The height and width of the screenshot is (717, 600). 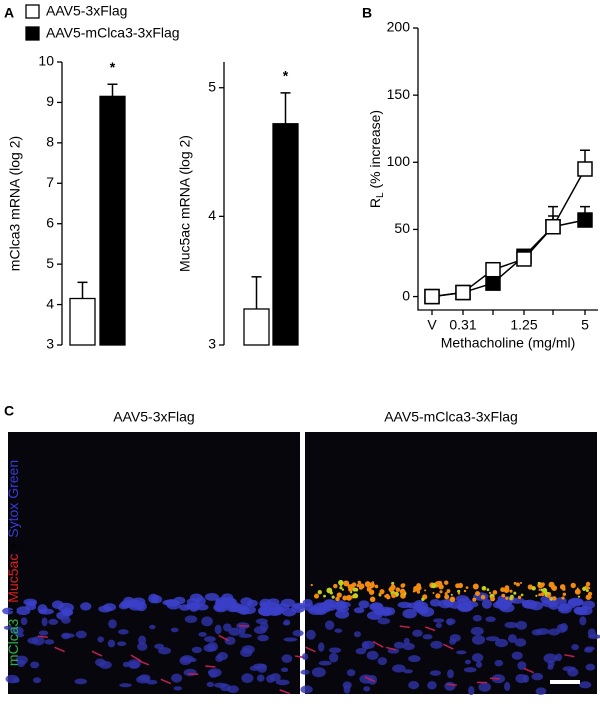 What do you see at coordinates (585, 325) in the screenshot?
I see `x-tick-label: 5` at bounding box center [585, 325].